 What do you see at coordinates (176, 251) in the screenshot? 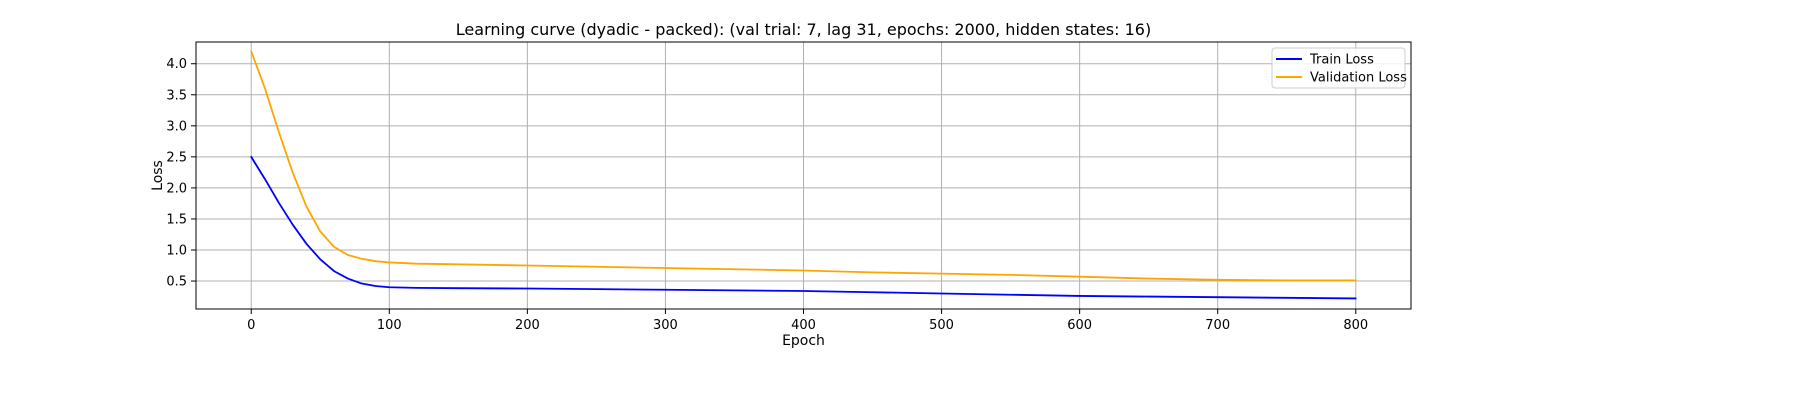
I see `y-tick-label: 1.0` at bounding box center [176, 251].